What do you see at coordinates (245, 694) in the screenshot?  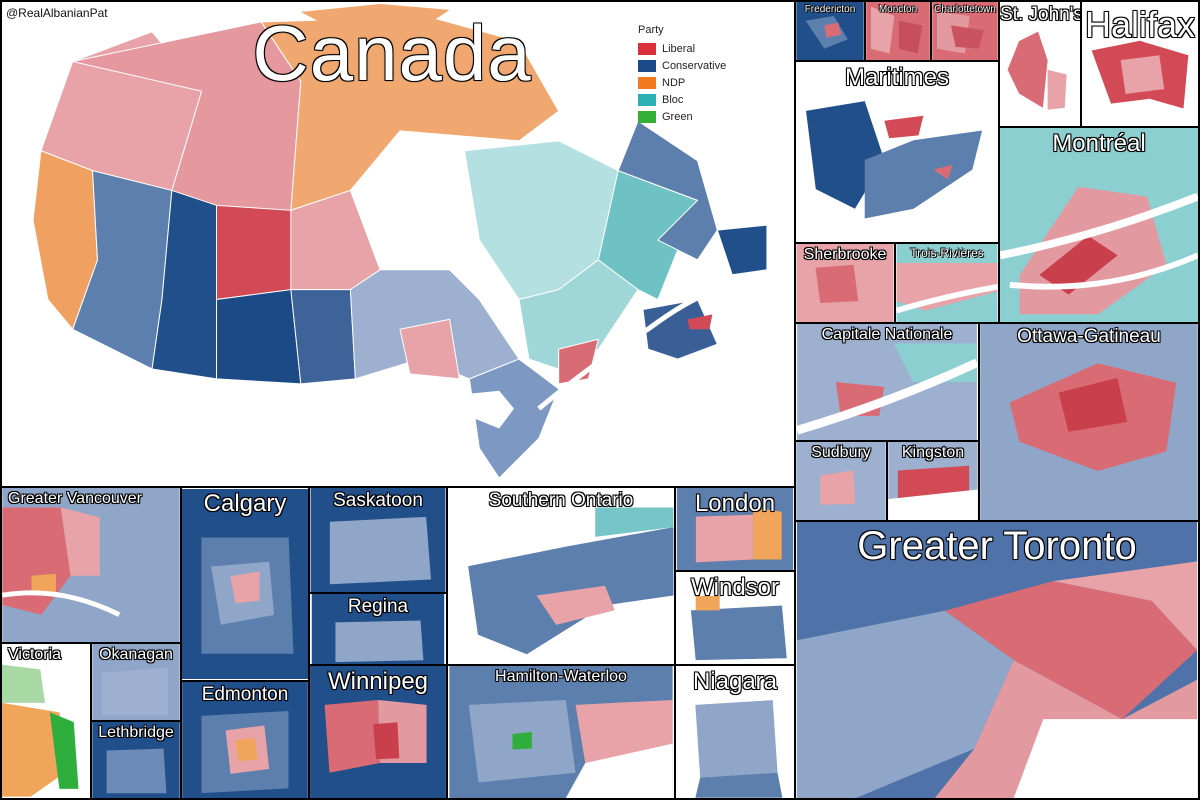 I see `panel-title: Edmonton` at bounding box center [245, 694].